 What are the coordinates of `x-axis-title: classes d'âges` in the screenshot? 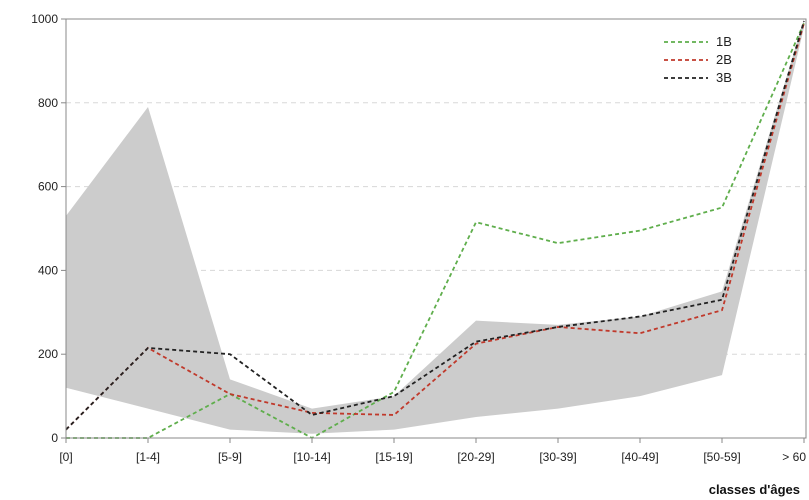 It's located at (754, 489).